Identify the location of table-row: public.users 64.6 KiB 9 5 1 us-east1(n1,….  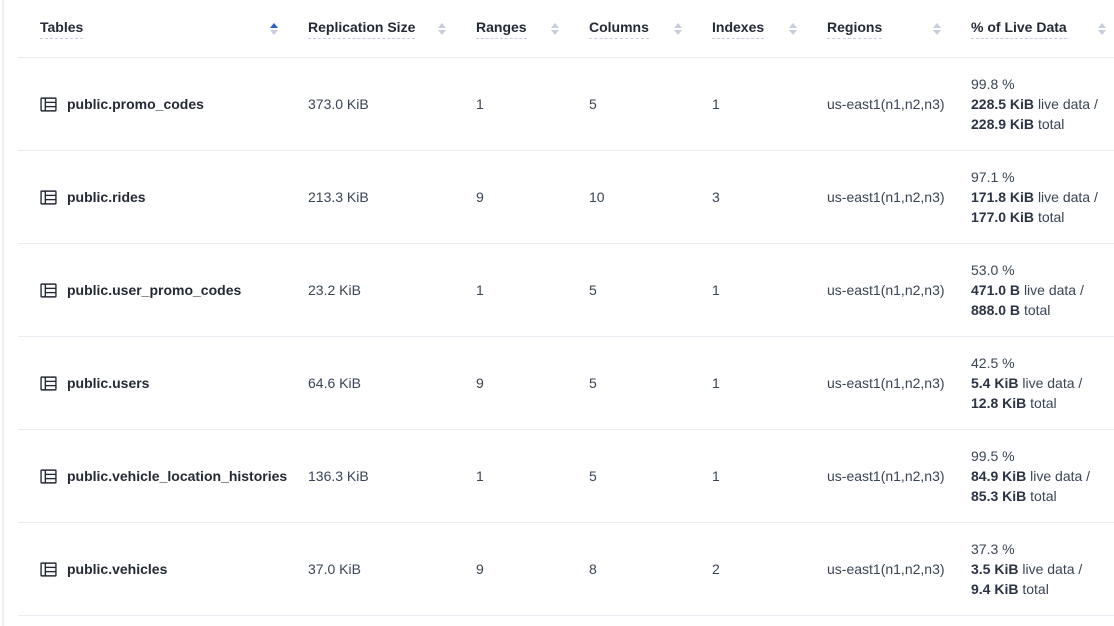
(566, 383).